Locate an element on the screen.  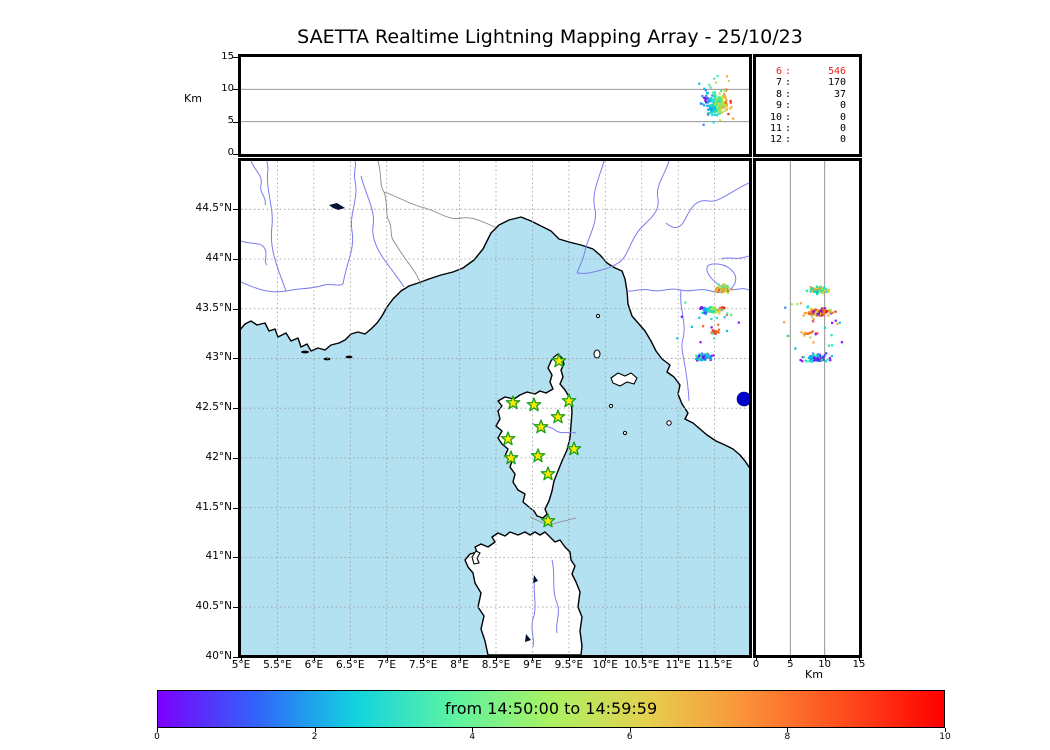
tick-label: 8°E is located at coordinates (459, 665).